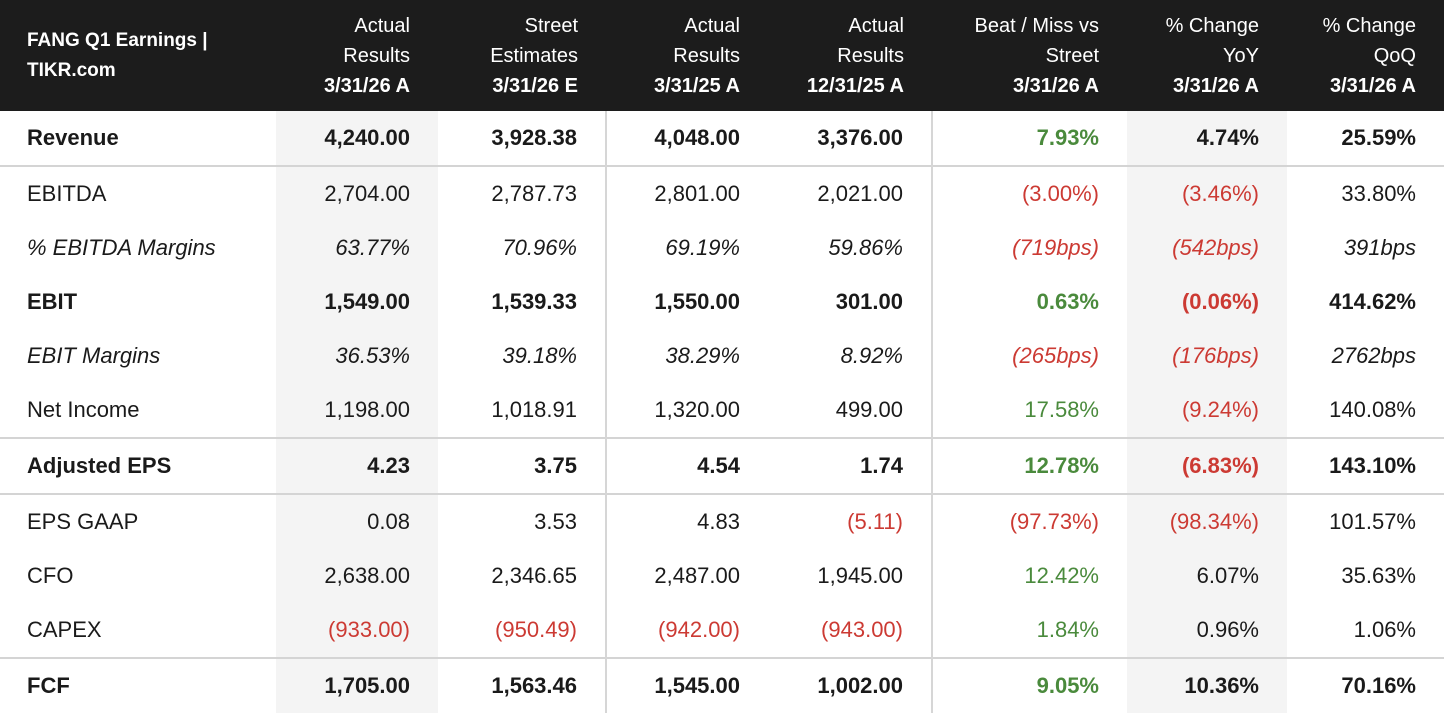  I want to click on cell-change-yoy: (98.34%), so click(1207, 521).